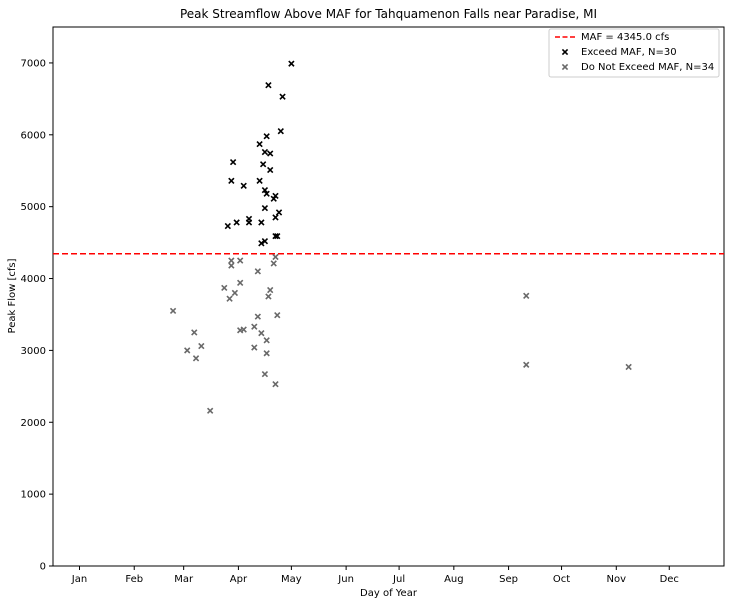 This screenshot has width=733, height=604. Describe the element at coordinates (239, 579) in the screenshot. I see `x-tick-label: Apr` at that location.